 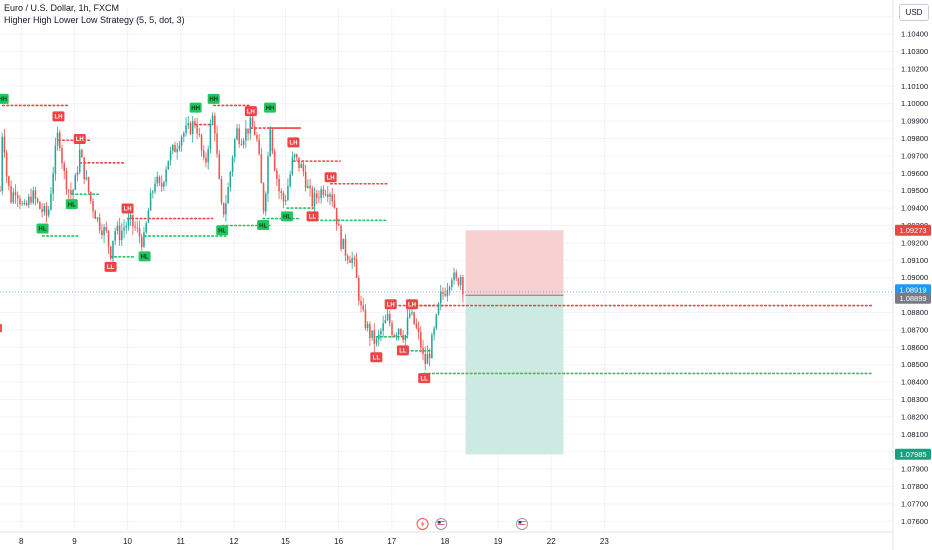 I want to click on swing-label-text: HL, so click(x=72, y=205).